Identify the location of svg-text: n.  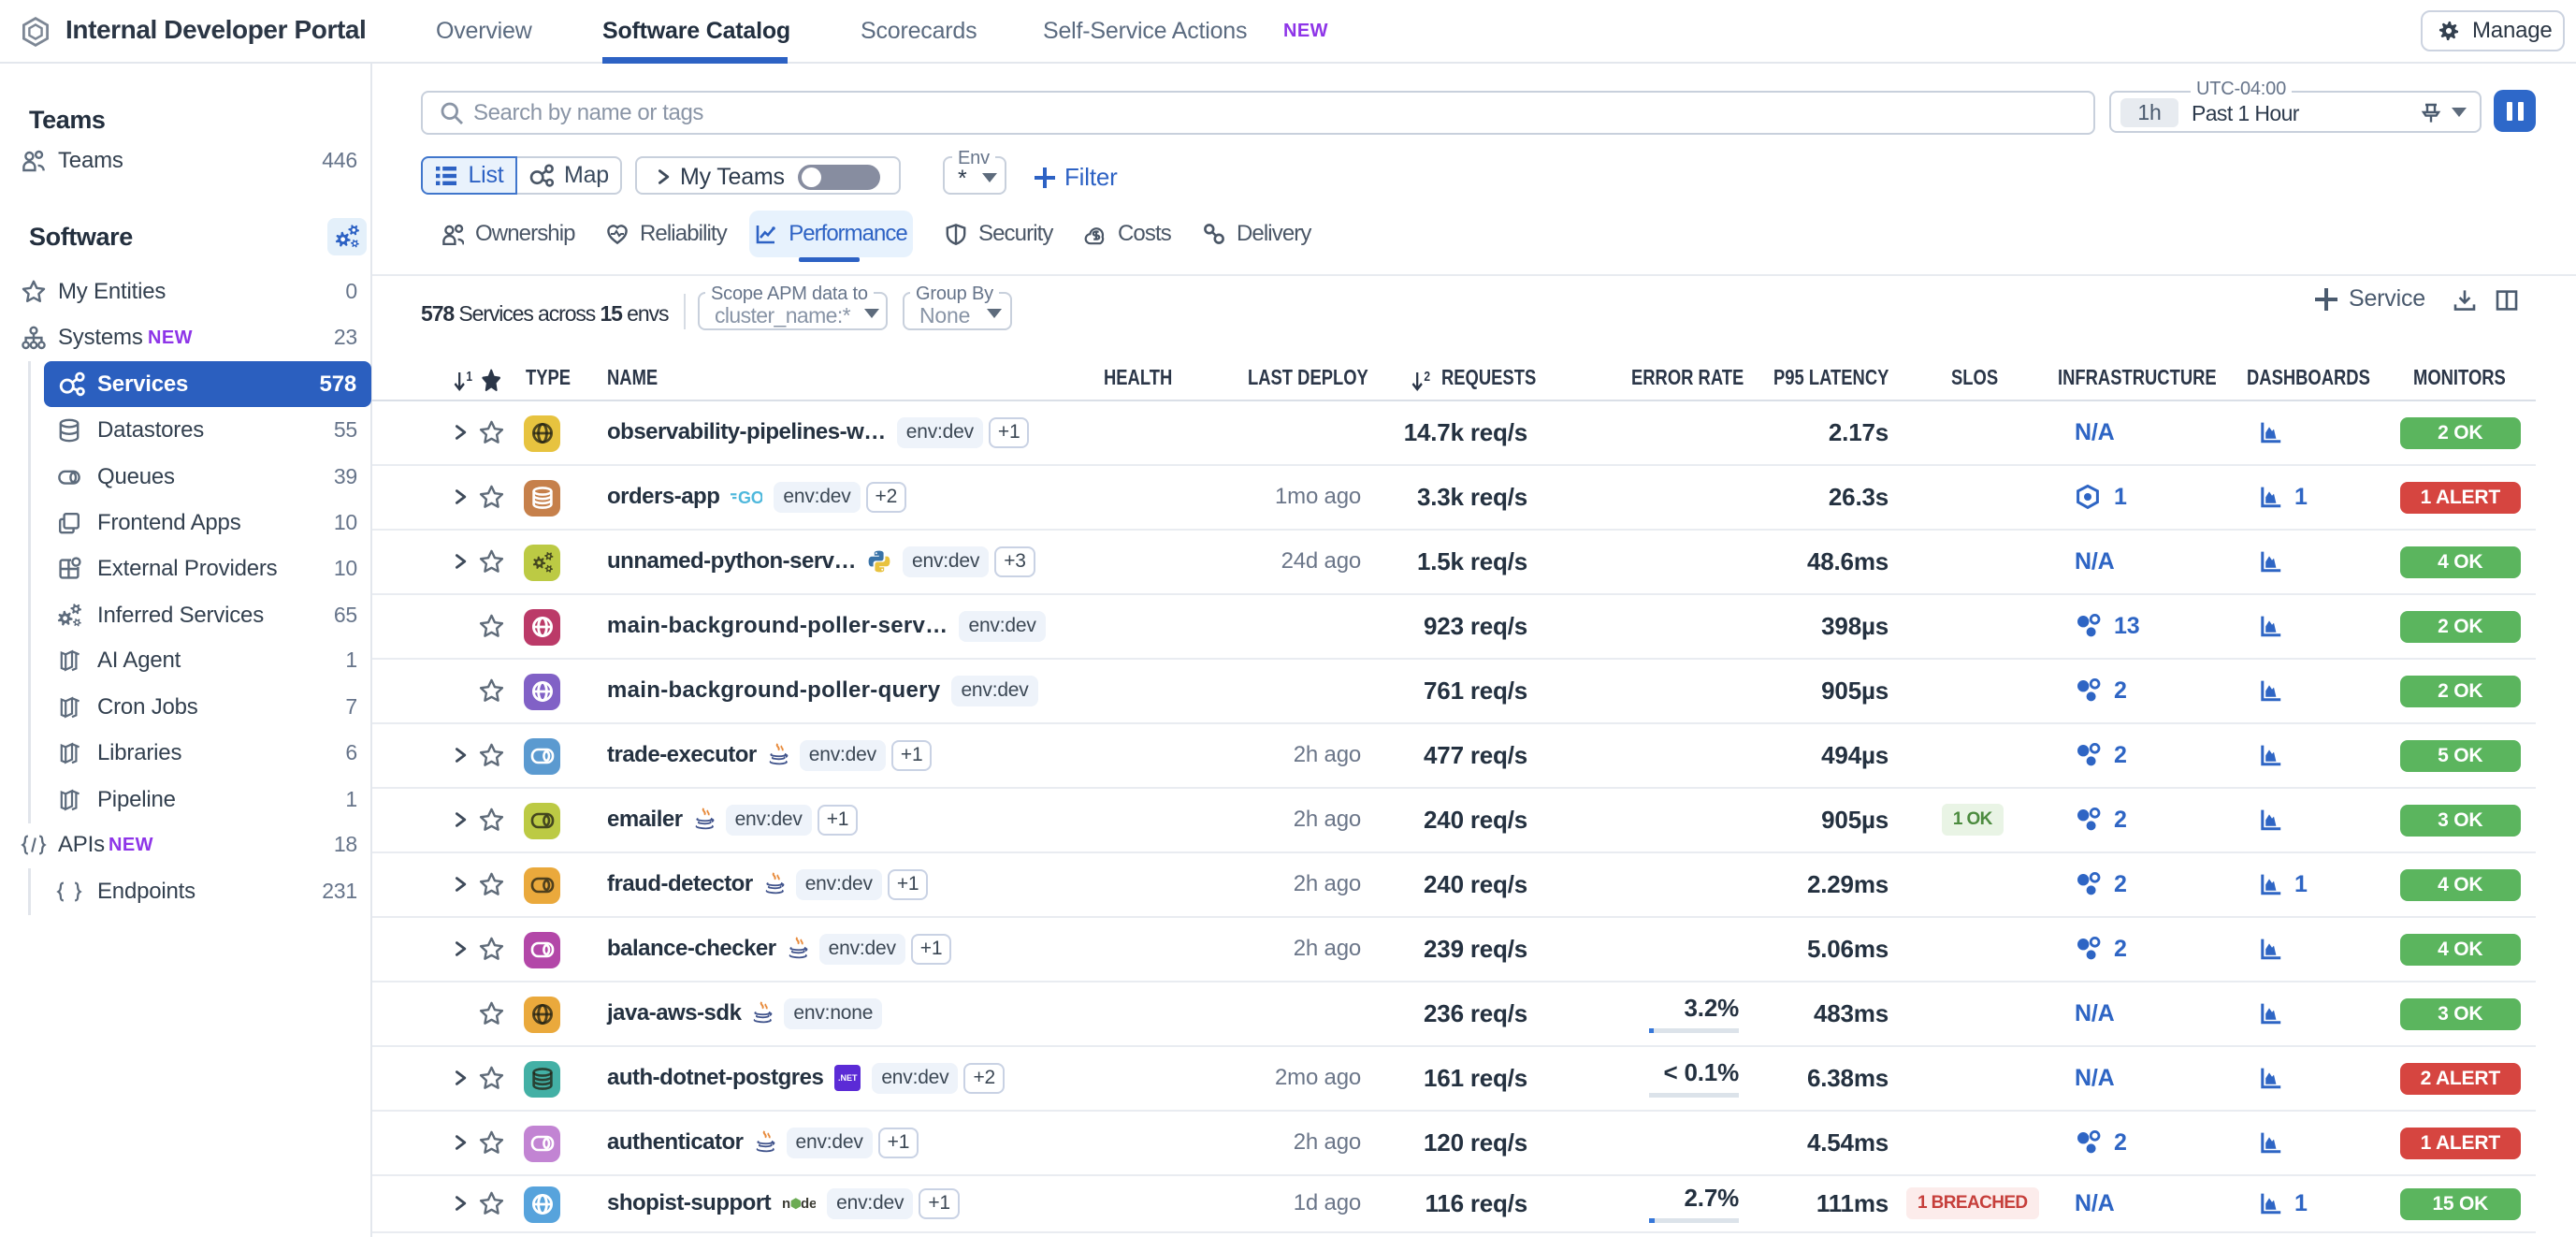
(786, 1204).